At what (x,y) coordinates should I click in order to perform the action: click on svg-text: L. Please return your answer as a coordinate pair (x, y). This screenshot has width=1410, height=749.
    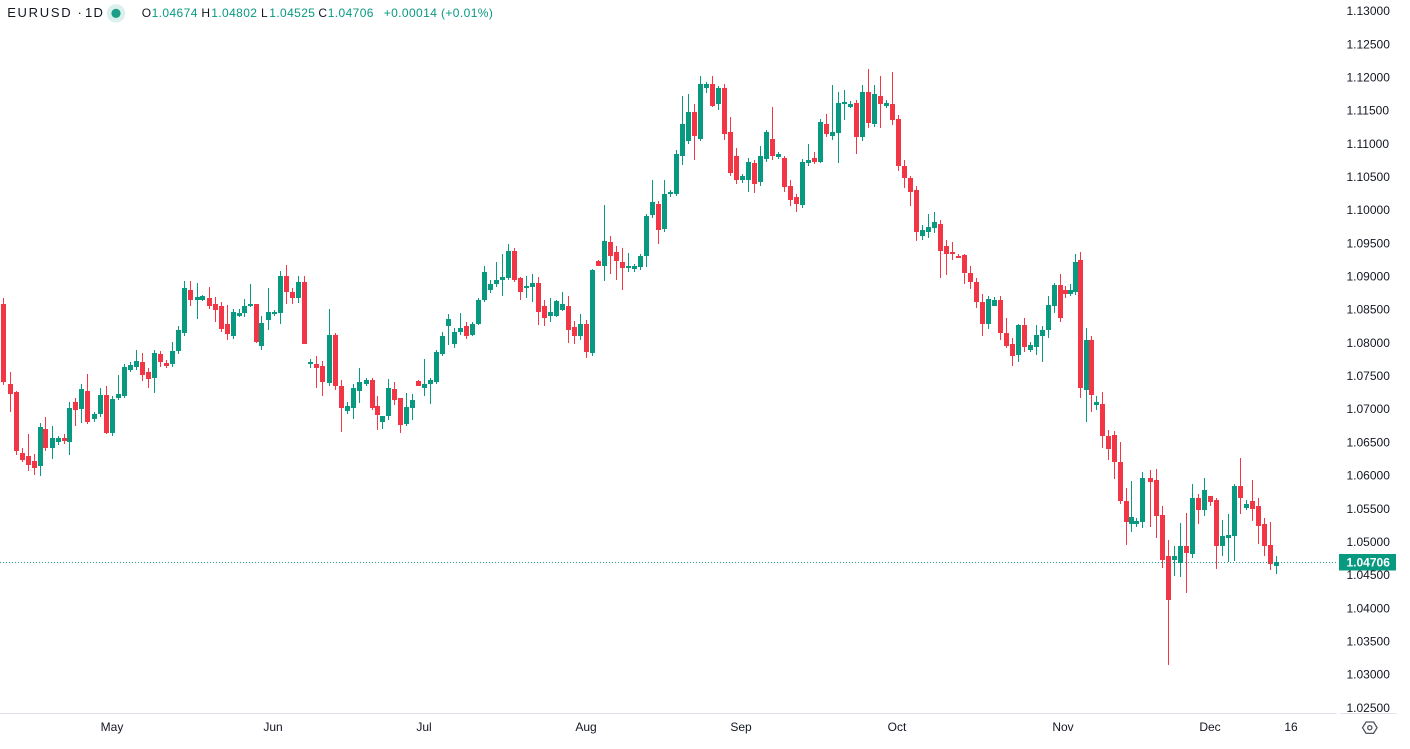
    Looking at the image, I should click on (264, 13).